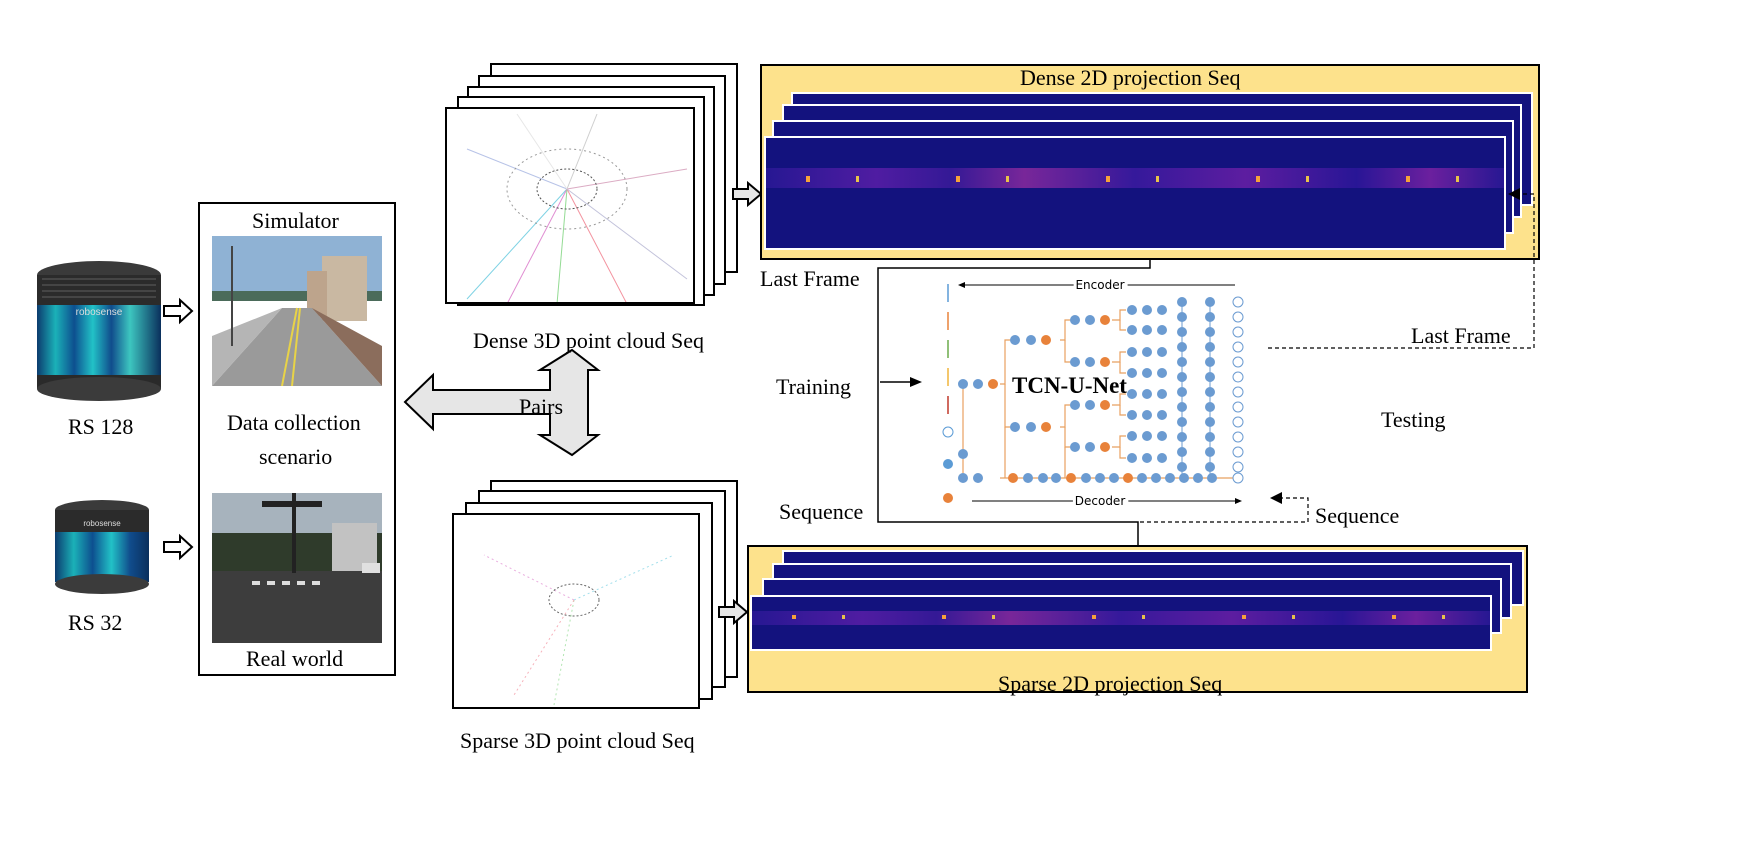 The image size is (1746, 846). I want to click on real-world-label: Real world, so click(295, 658).